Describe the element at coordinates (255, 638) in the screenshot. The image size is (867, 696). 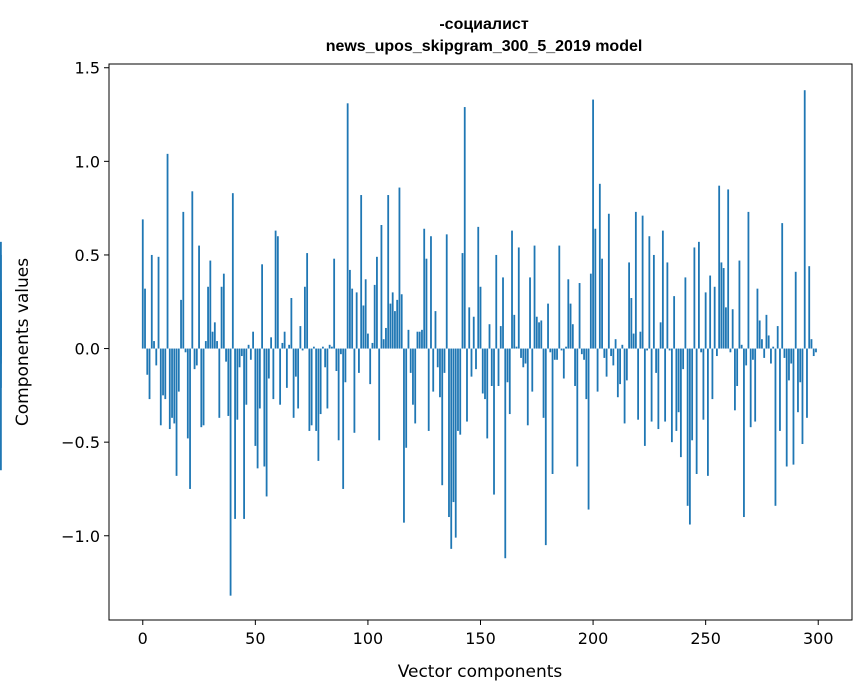
I see `x-tick-label: 50` at that location.